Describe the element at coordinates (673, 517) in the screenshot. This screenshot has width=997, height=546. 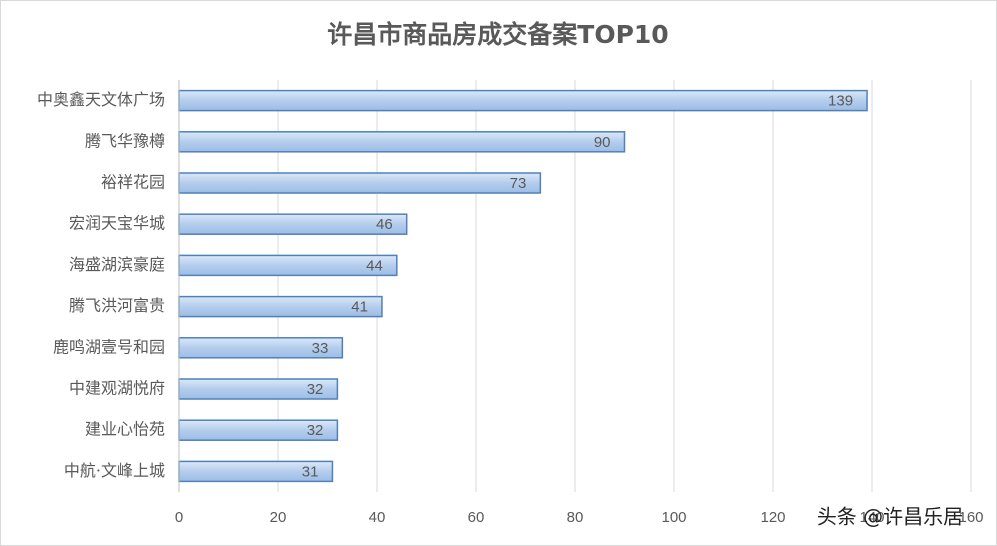
I see `x-tick-label: 100` at that location.